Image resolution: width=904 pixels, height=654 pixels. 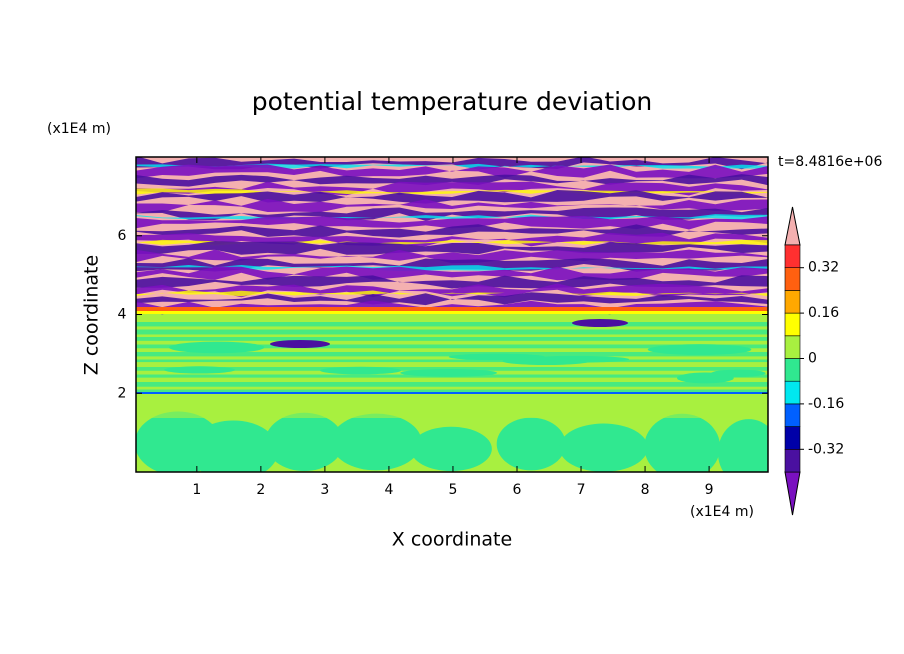 What do you see at coordinates (122, 393) in the screenshot?
I see `y-tick-label: 2` at bounding box center [122, 393].